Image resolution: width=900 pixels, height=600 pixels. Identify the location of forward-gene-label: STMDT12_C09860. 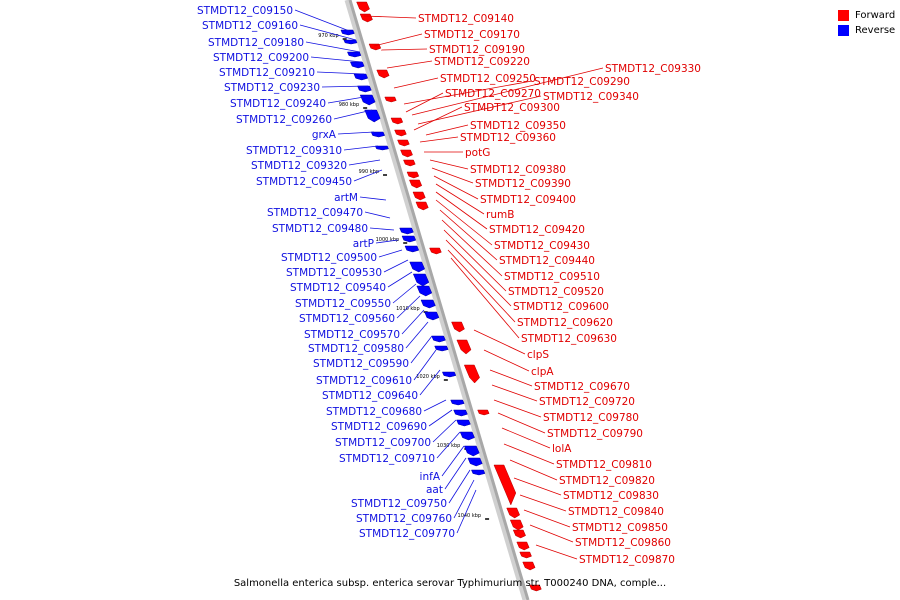
(623, 543).